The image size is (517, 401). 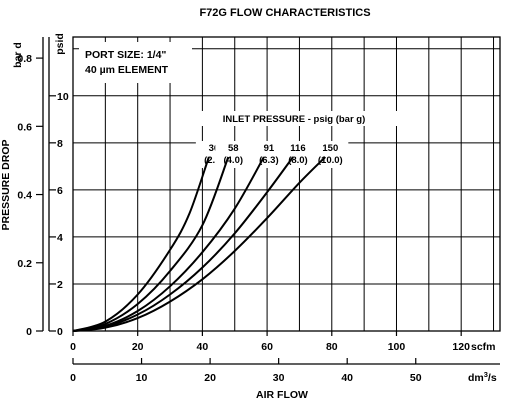 I want to click on series-label-bar: (6.3), so click(x=269, y=160).